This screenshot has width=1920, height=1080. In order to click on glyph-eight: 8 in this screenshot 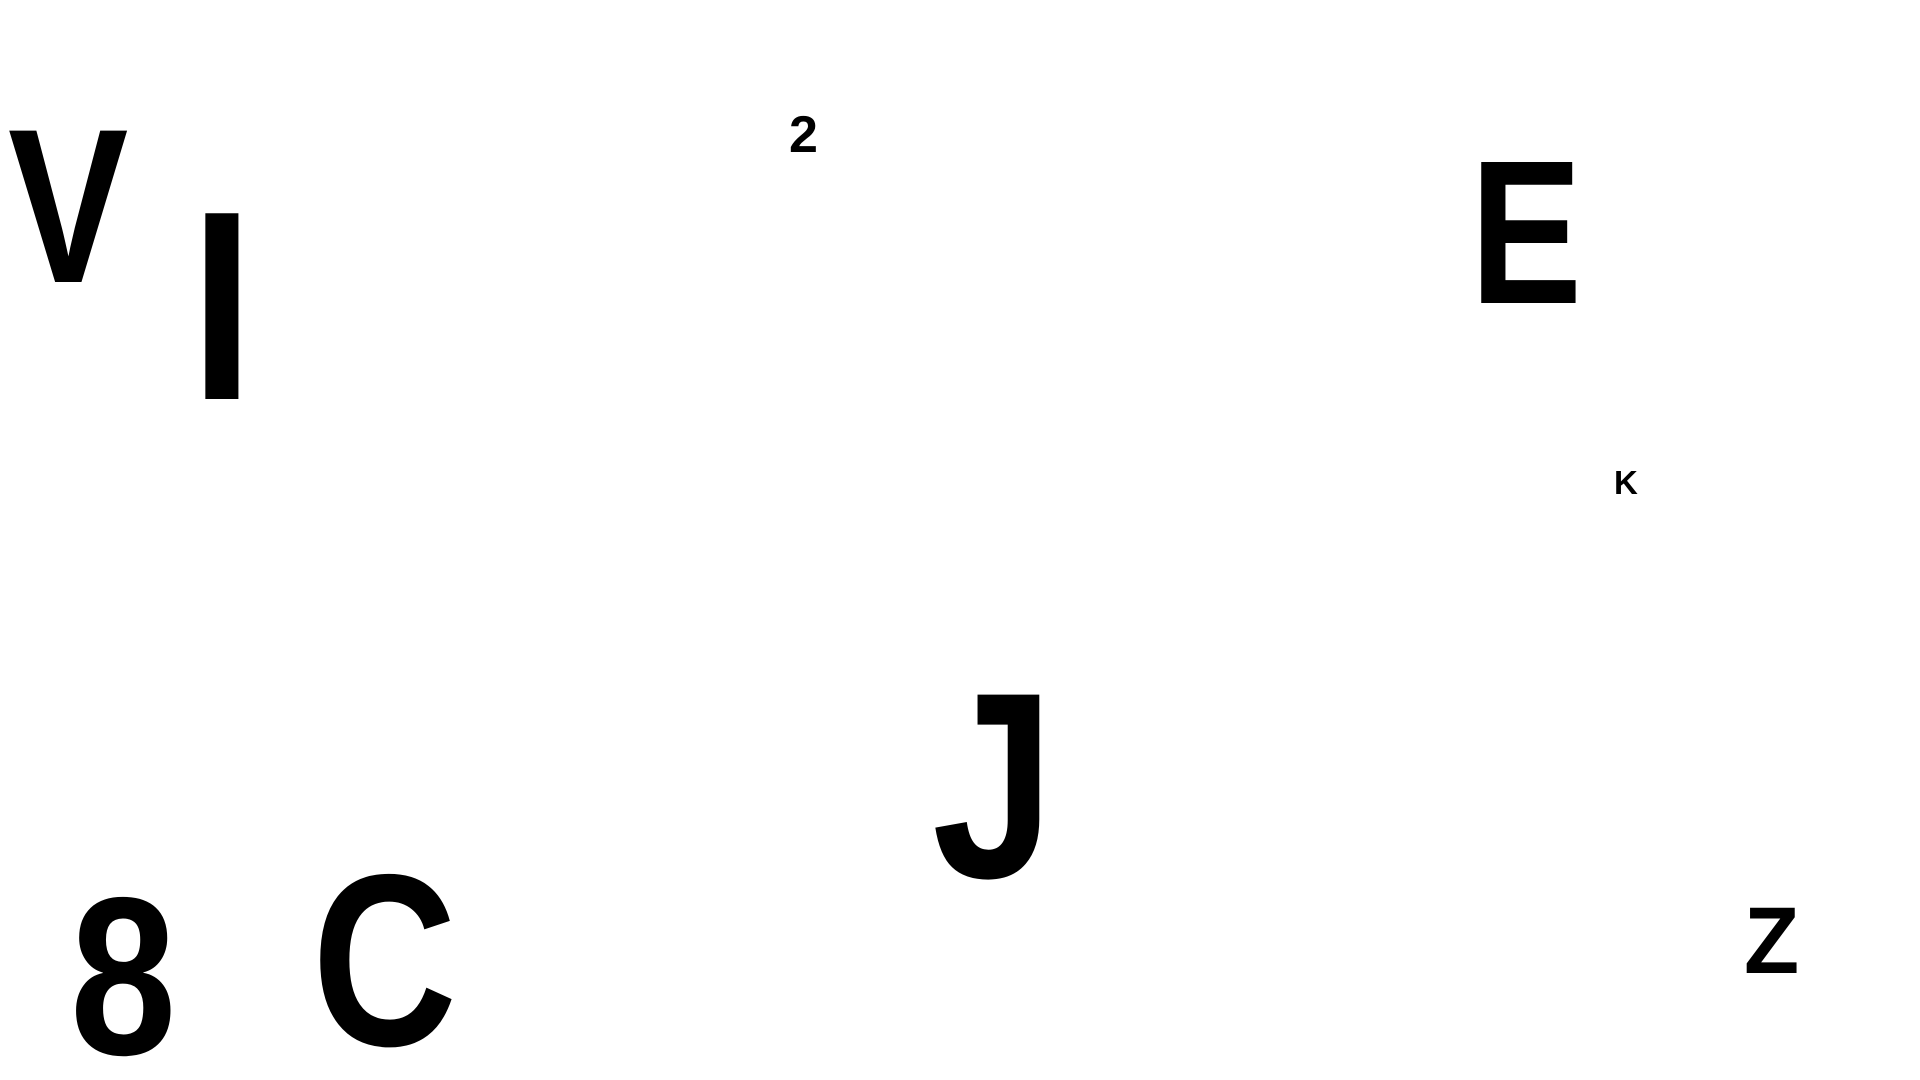, I will do `click(123, 965)`.